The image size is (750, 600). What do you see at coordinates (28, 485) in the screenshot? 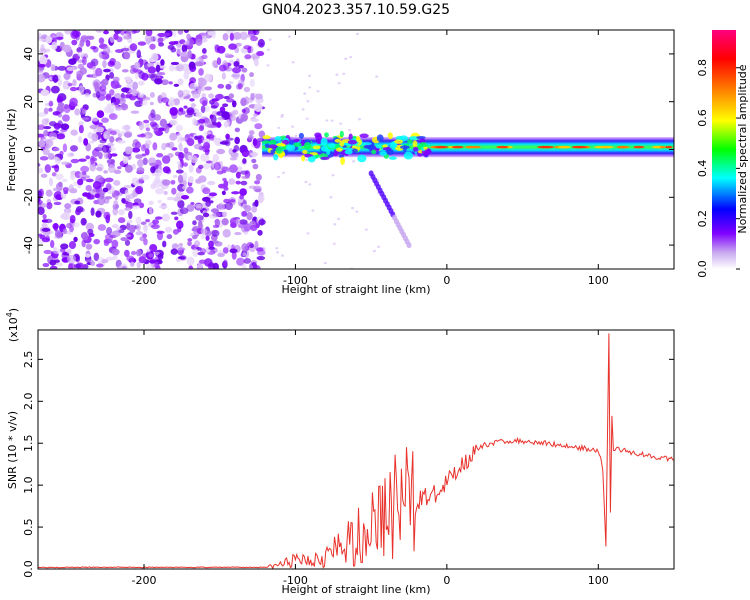
I see `snr-y-tick-label: 1.0` at bounding box center [28, 485].